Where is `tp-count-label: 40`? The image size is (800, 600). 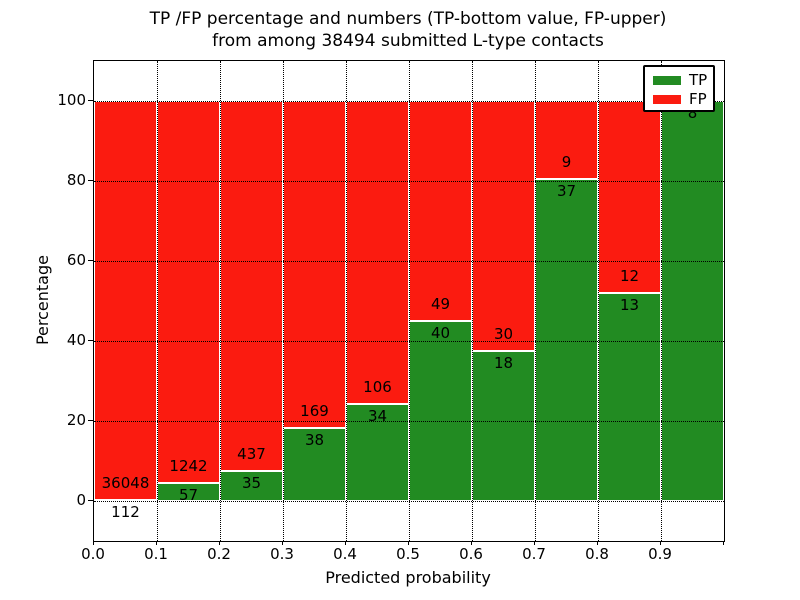 tp-count-label: 40 is located at coordinates (440, 333).